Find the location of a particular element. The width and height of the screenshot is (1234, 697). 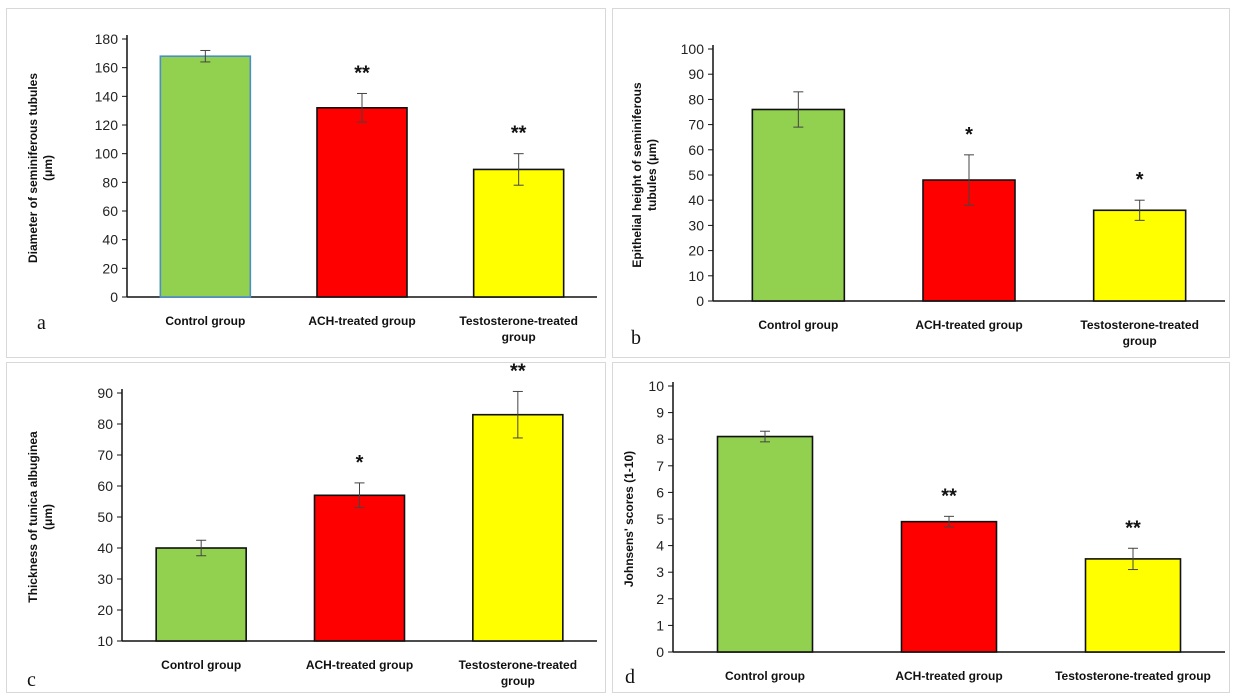

y-axis-title: Diameter of seminiferous tubules(μm) is located at coordinates (40, 168).